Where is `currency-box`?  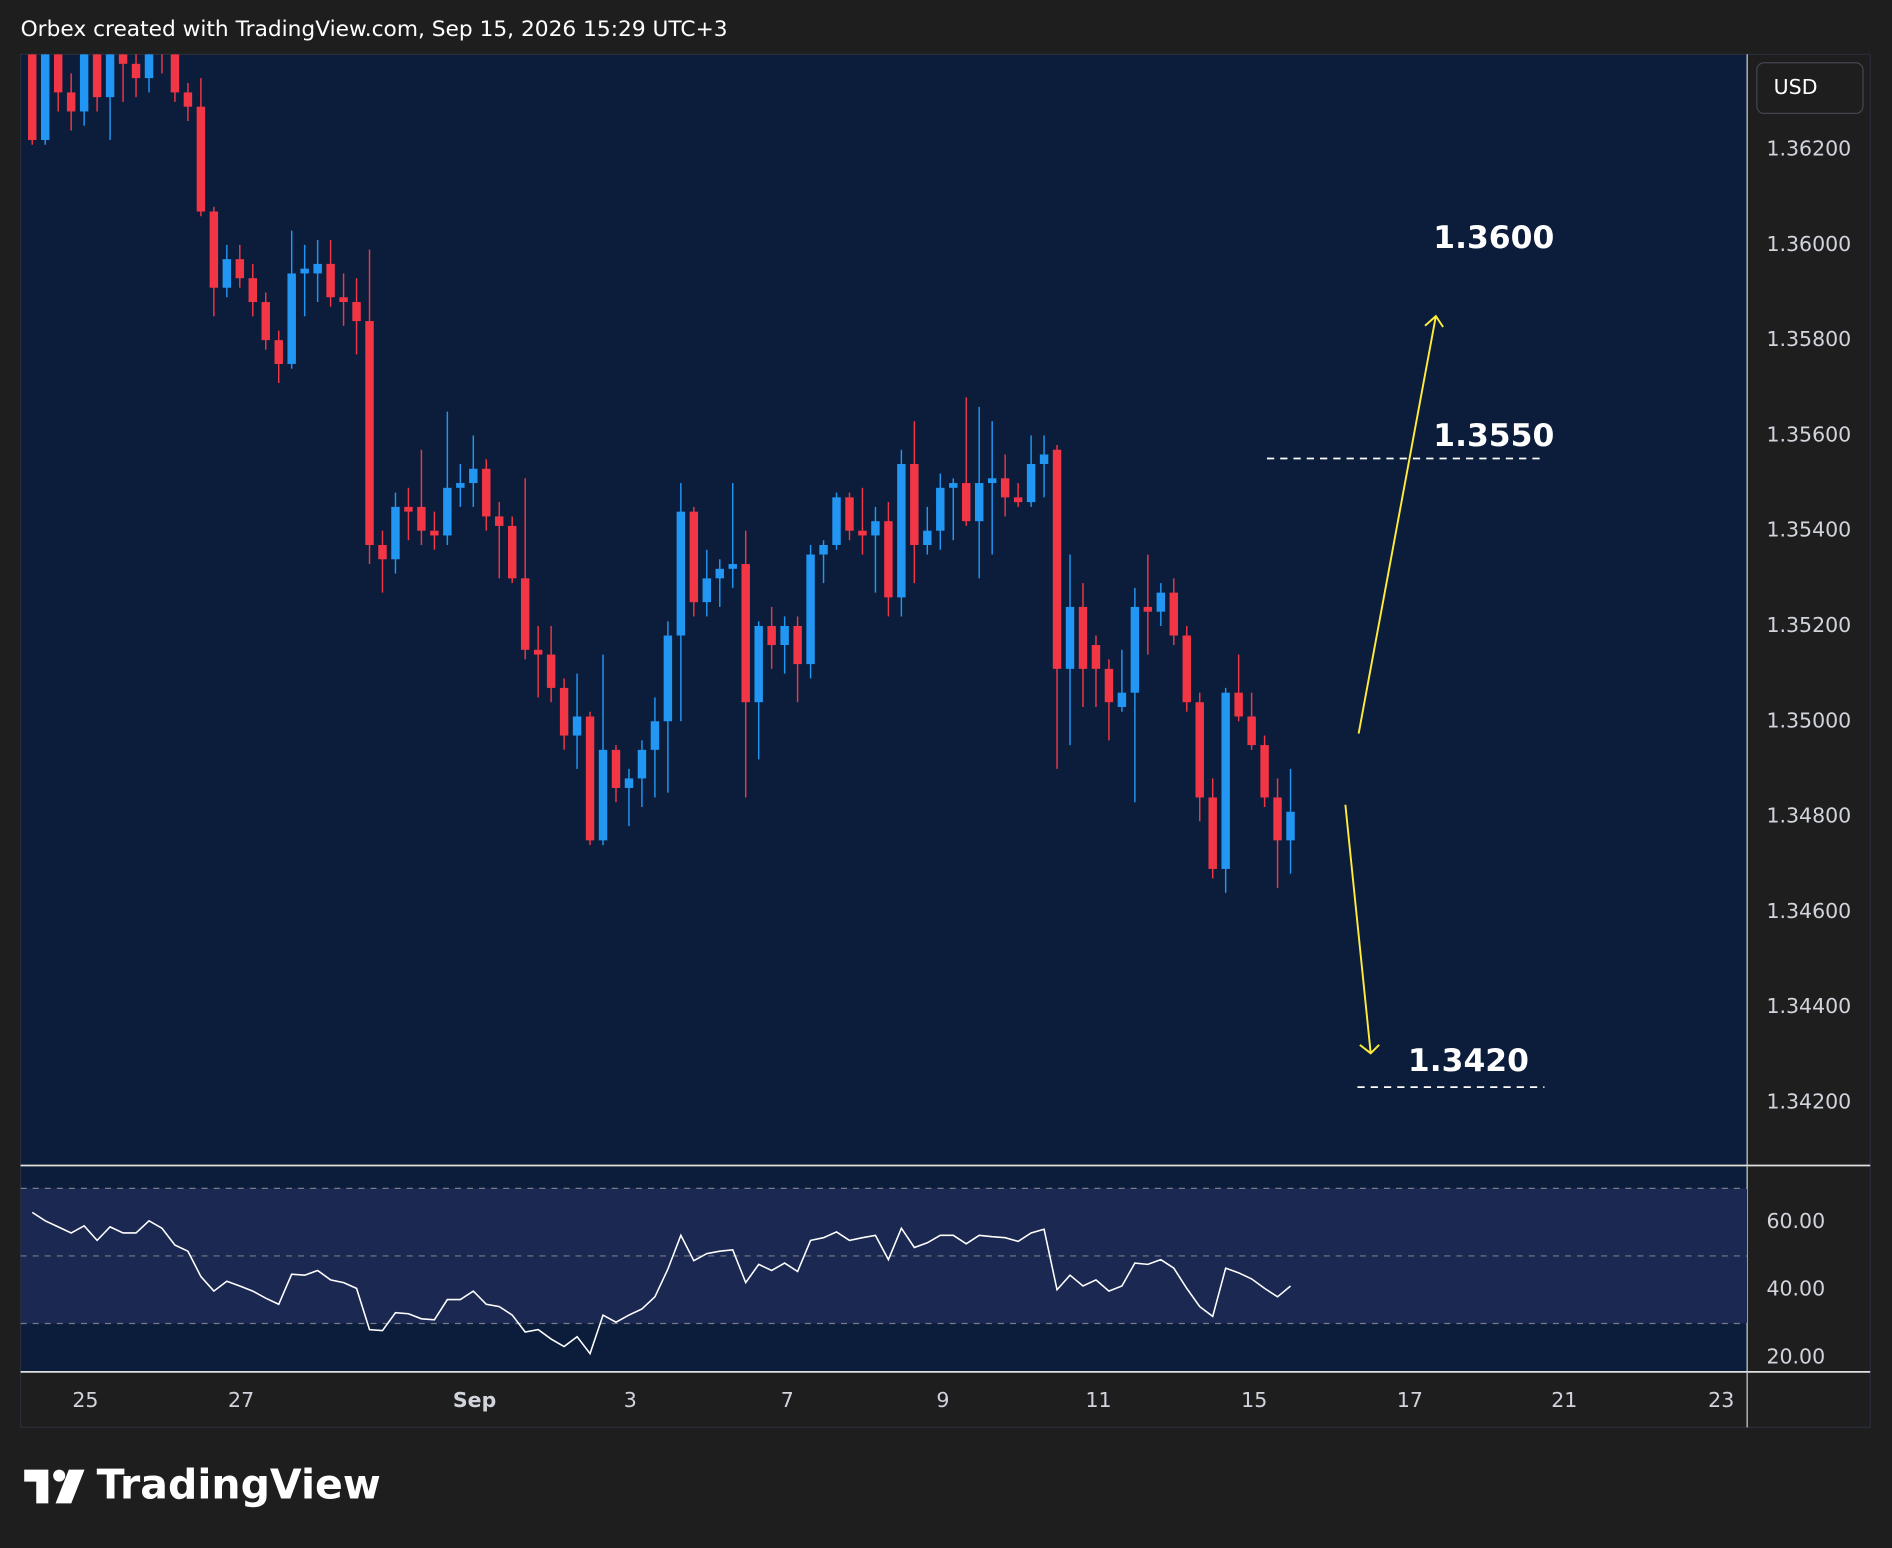
currency-box is located at coordinates (1810, 88).